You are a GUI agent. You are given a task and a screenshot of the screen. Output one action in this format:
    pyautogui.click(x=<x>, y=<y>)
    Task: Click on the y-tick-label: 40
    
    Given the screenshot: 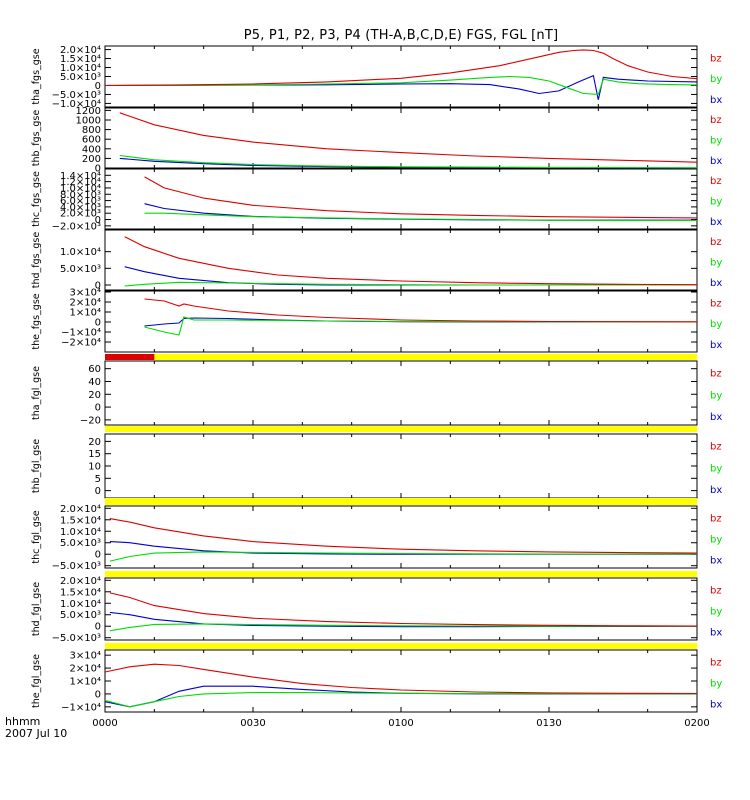 What is the action you would take?
    pyautogui.click(x=94, y=382)
    